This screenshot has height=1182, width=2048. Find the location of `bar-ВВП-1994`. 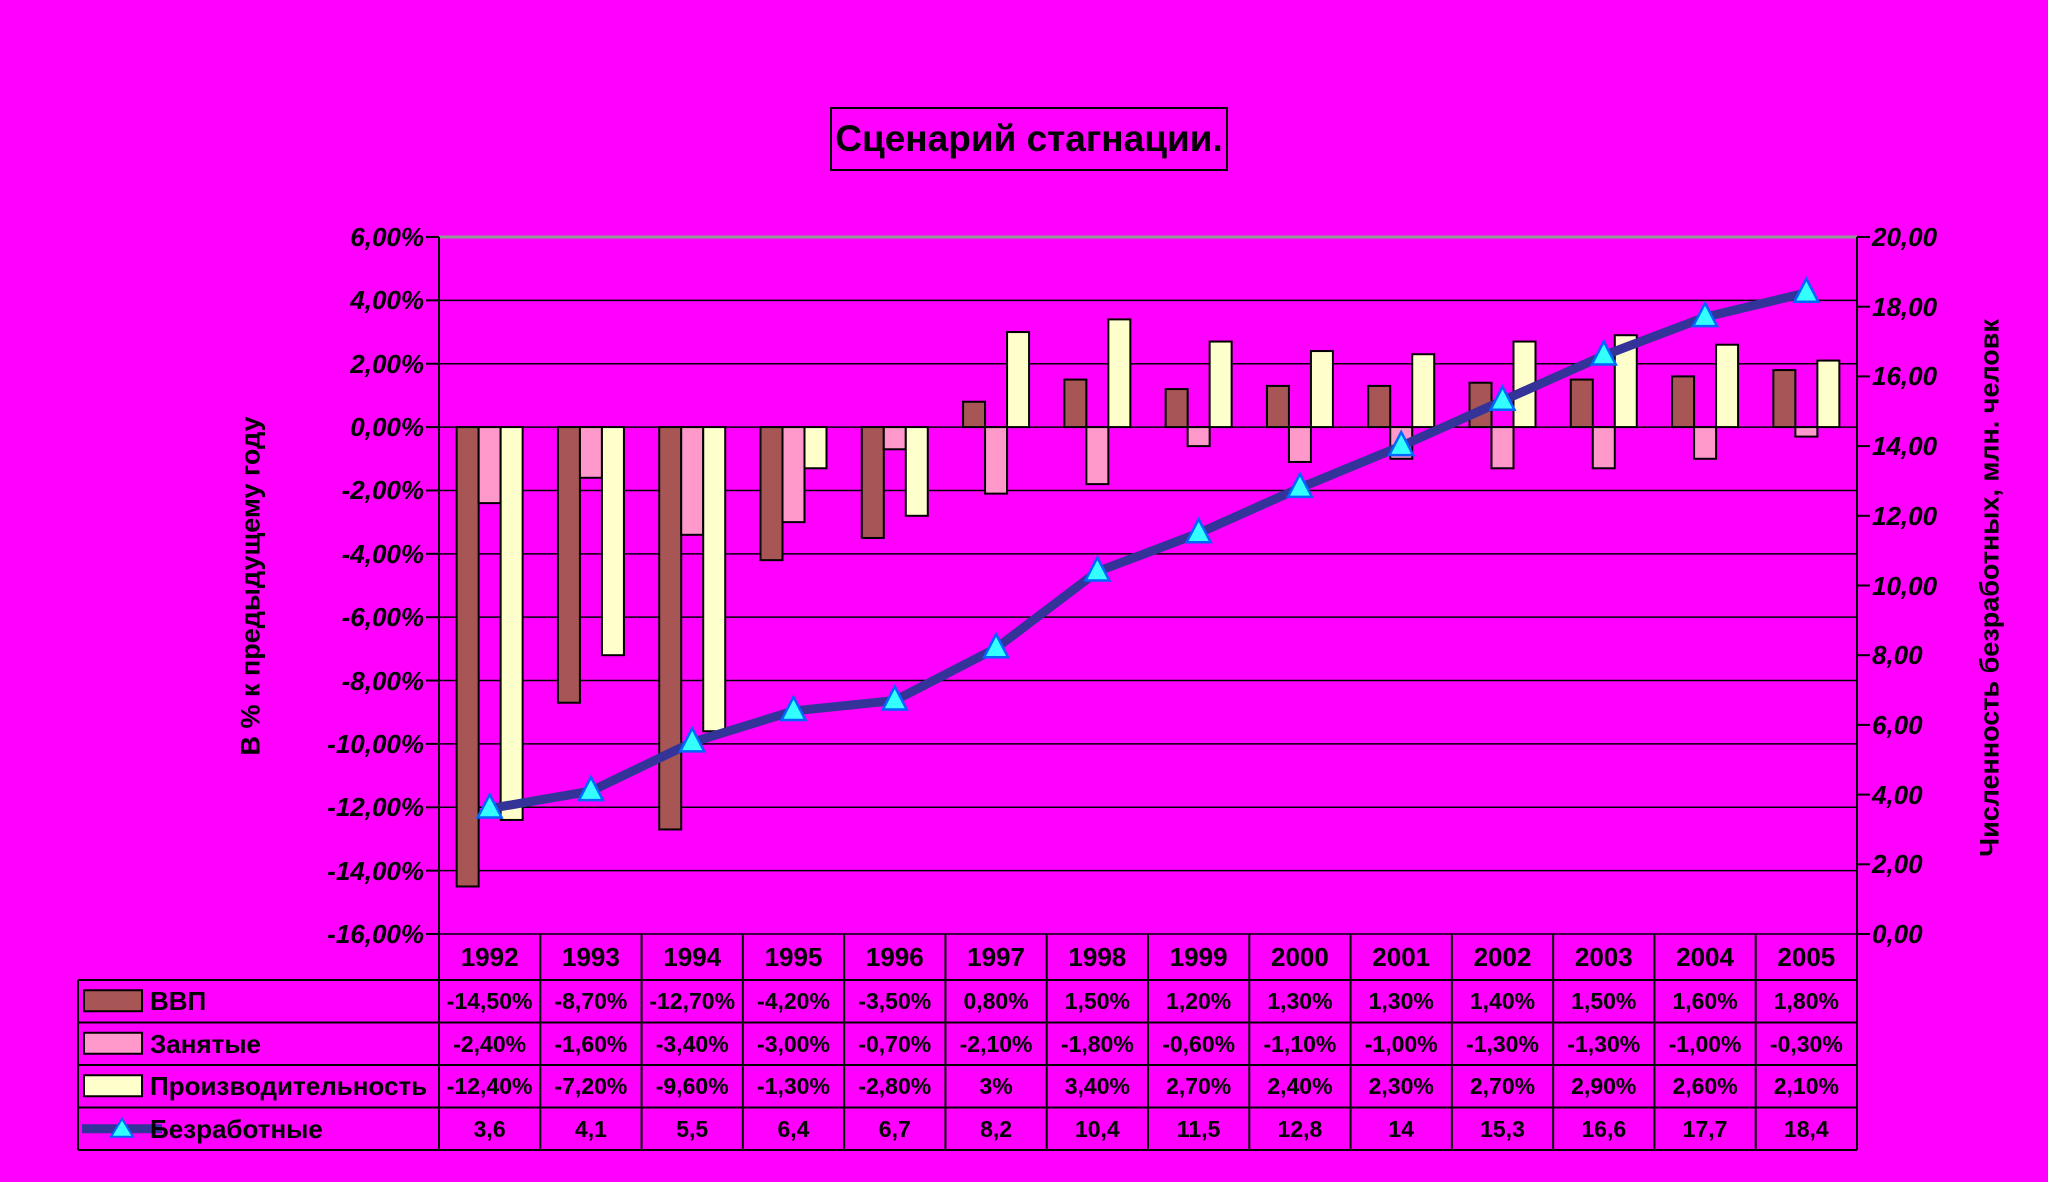

bar-ВВП-1994 is located at coordinates (670, 628).